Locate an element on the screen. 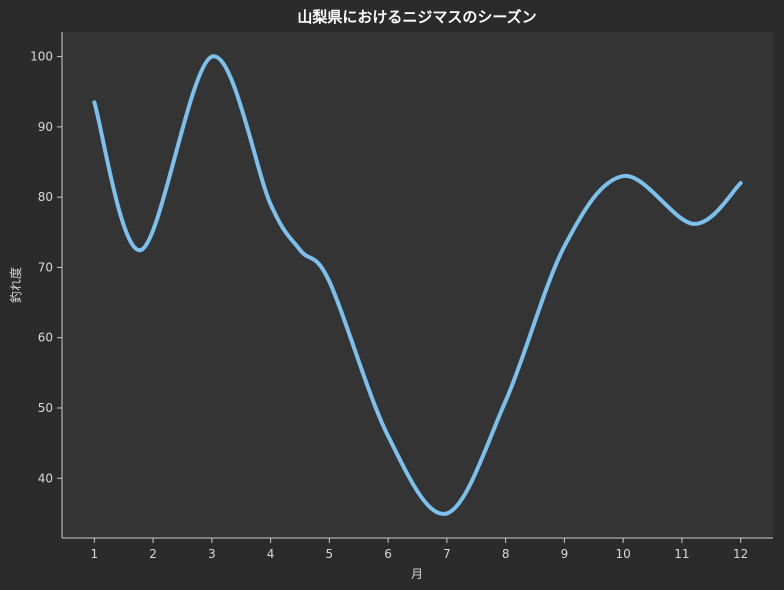 This screenshot has height=590, width=784. x-tick-label: 10 is located at coordinates (623, 554).